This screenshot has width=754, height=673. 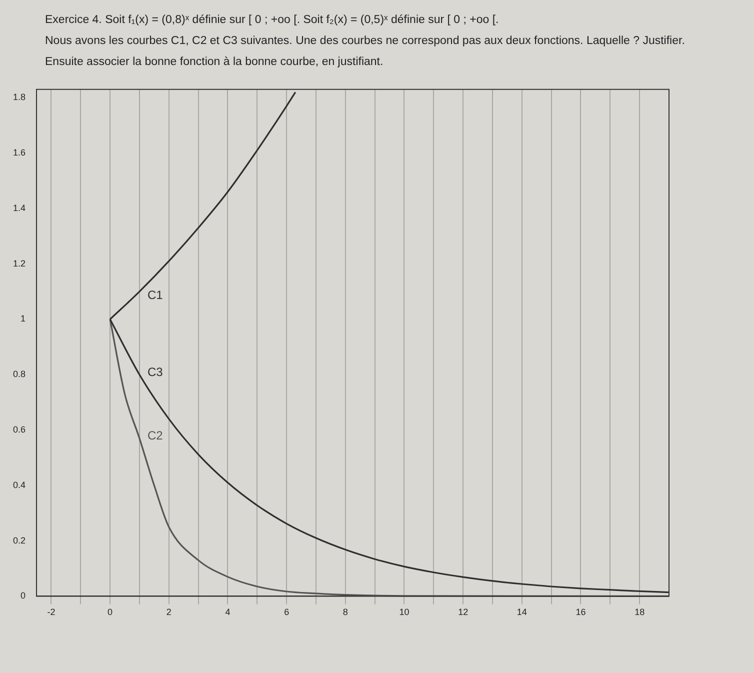 I want to click on series-label: C2, so click(x=155, y=435).